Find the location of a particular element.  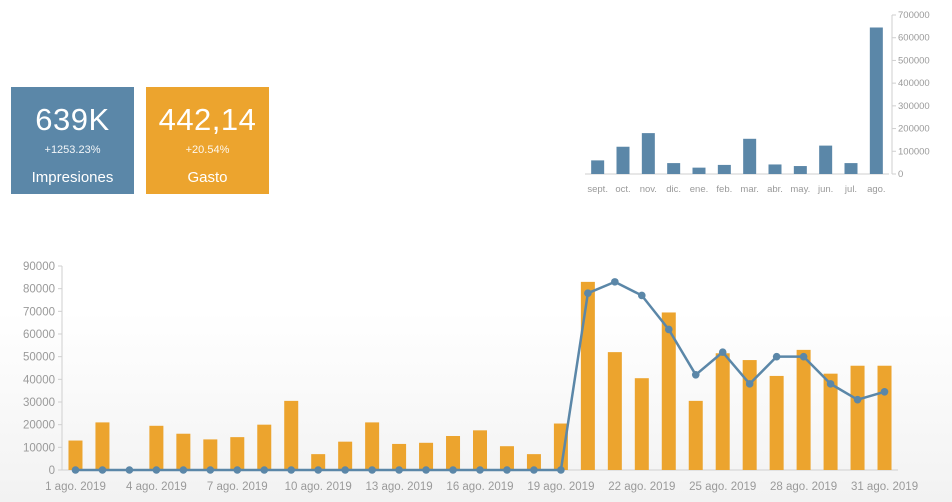

monthly-x-tick-label: jun. is located at coordinates (825, 189).